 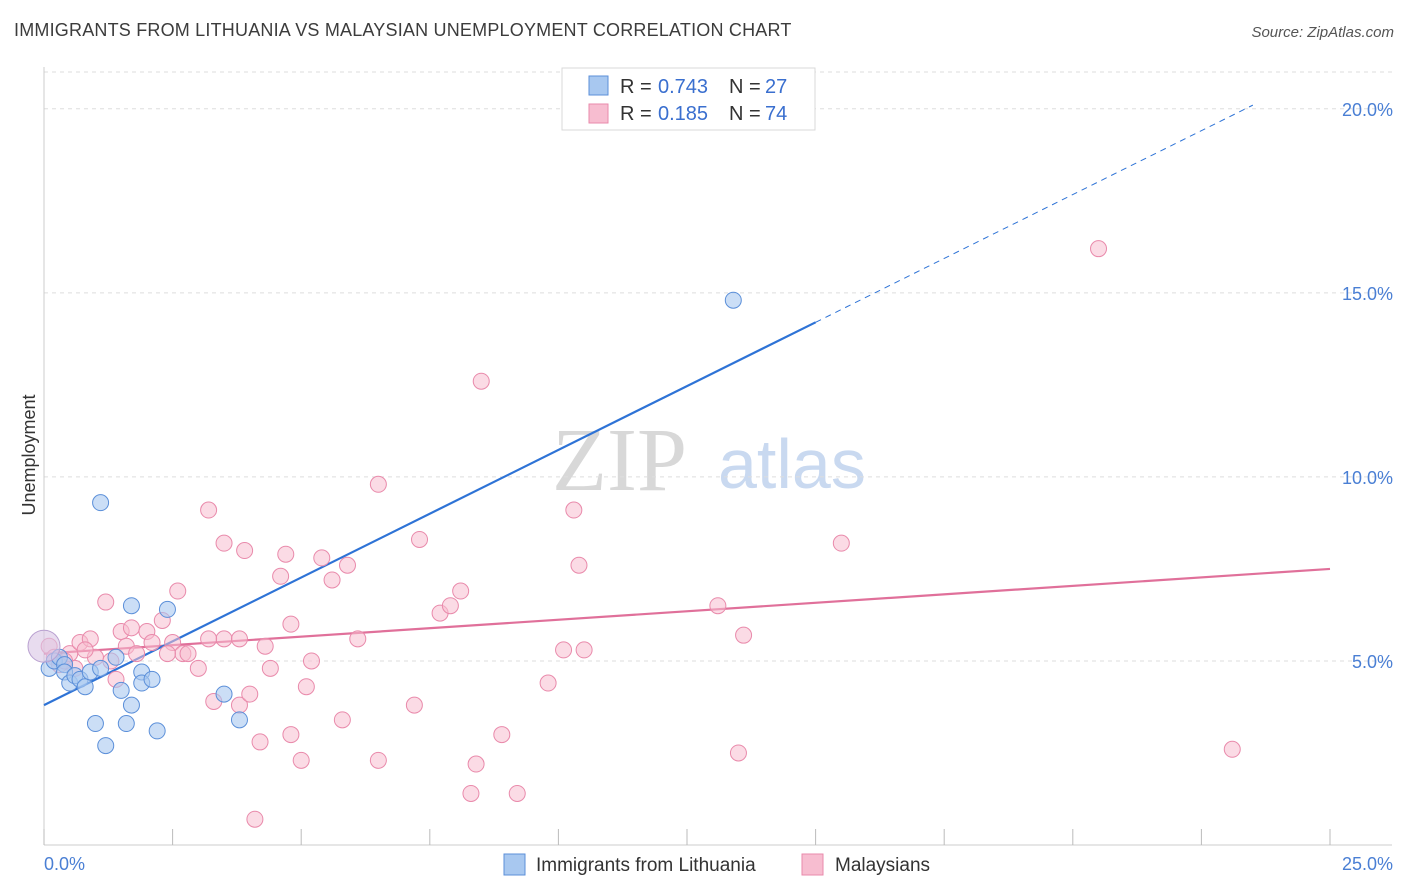 What do you see at coordinates (636, 87) in the screenshot?
I see `legend-r-label-1: R =` at bounding box center [636, 87].